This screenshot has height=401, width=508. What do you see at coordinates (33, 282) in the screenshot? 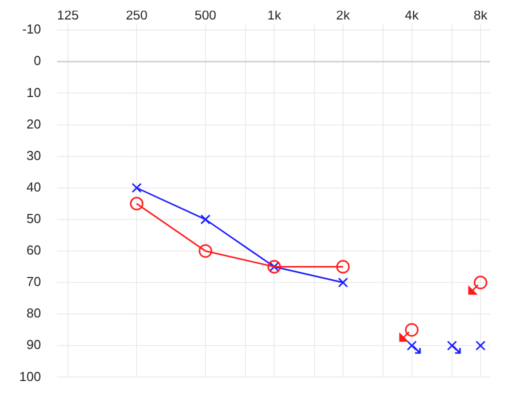
I see `y-tick-label: 70` at bounding box center [33, 282].